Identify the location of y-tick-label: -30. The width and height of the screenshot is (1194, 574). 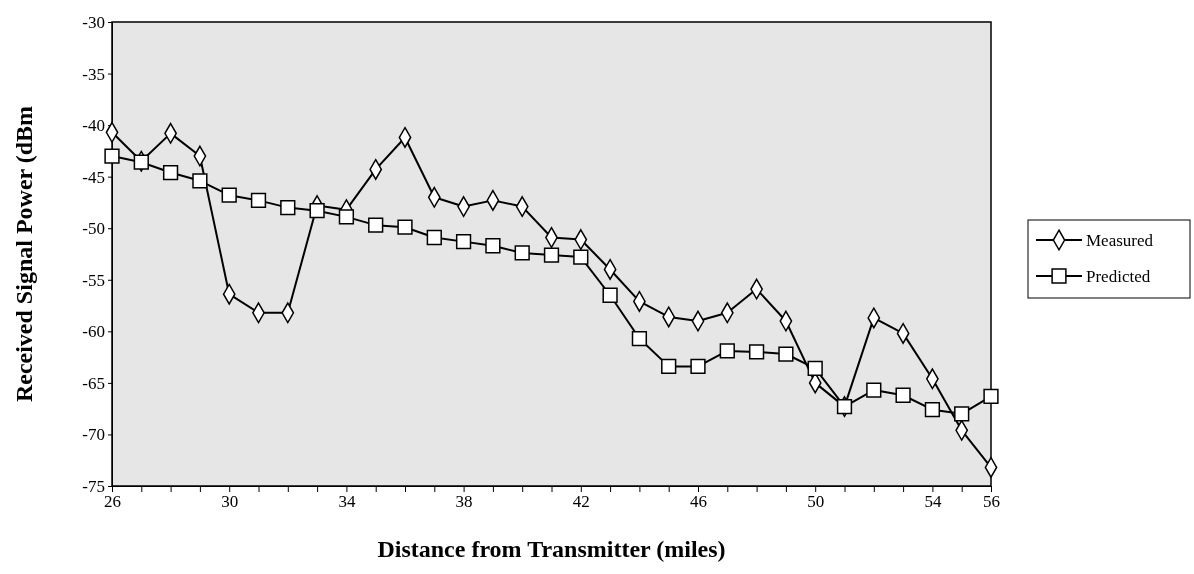
(93, 22).